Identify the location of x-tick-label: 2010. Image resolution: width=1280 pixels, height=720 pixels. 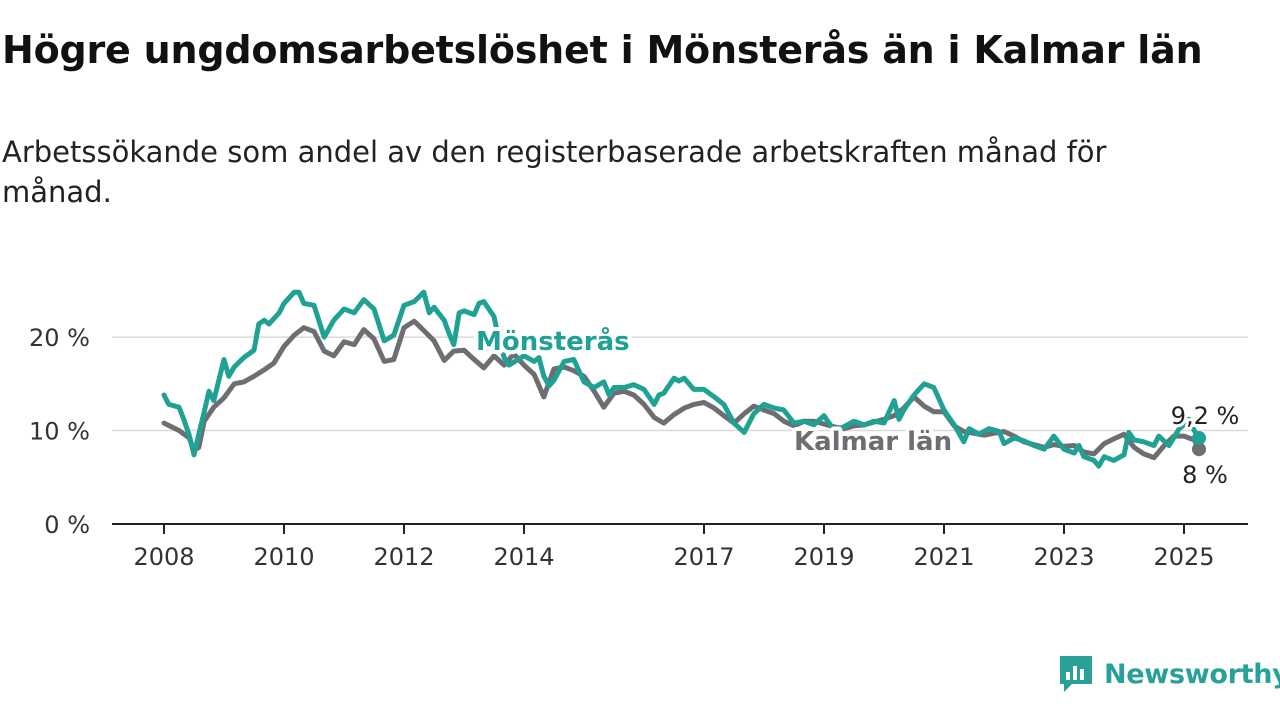
(283, 557).